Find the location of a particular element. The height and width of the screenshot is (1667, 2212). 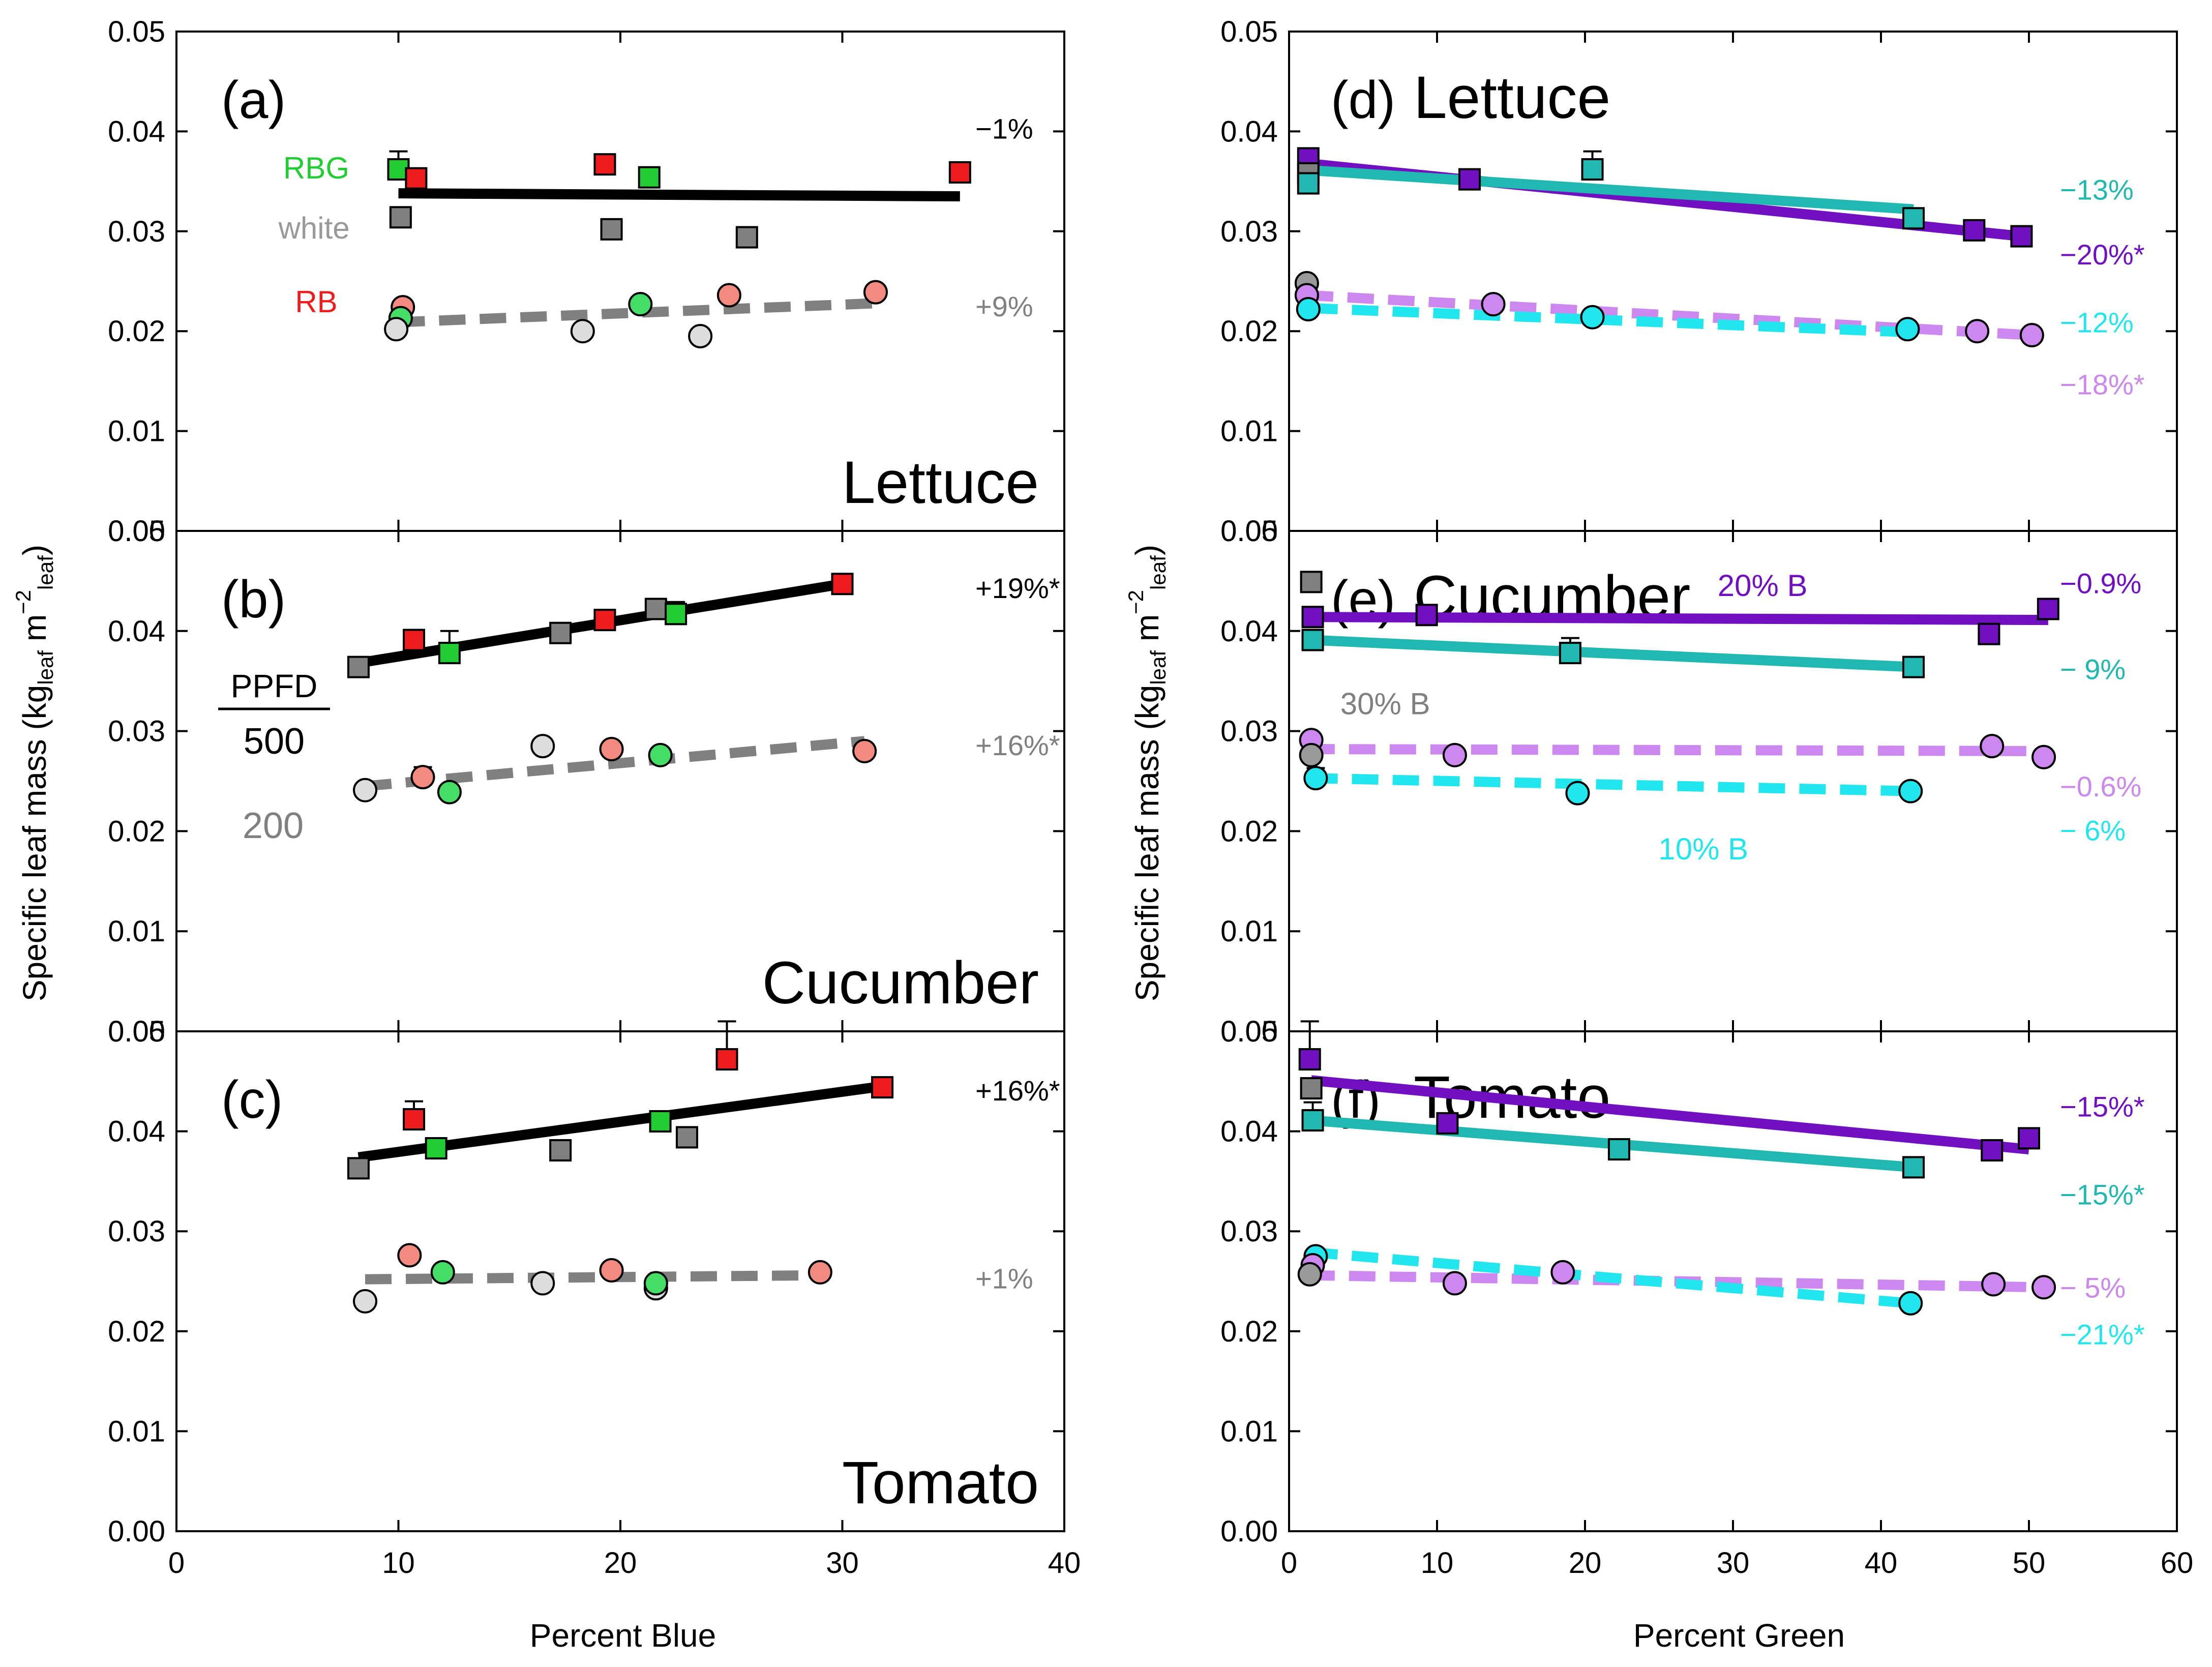

legend-label: RBG is located at coordinates (316, 168).